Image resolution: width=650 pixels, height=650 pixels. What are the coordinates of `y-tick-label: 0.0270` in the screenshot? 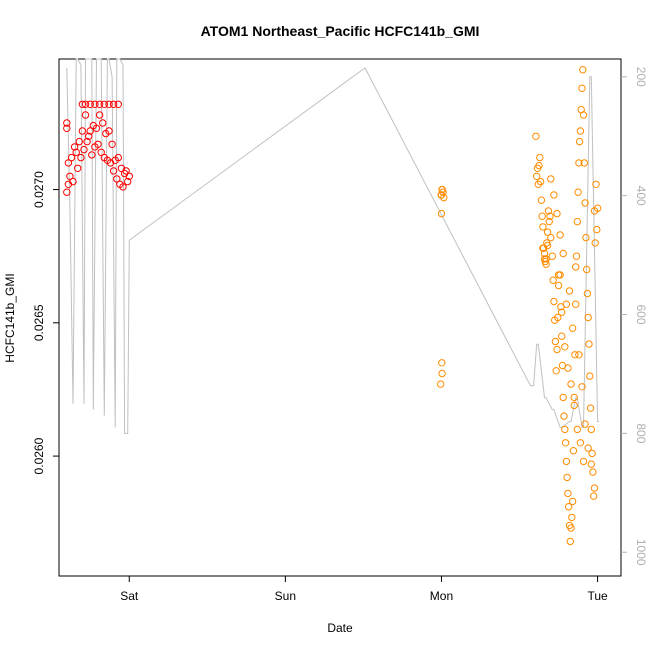 It's located at (39, 189).